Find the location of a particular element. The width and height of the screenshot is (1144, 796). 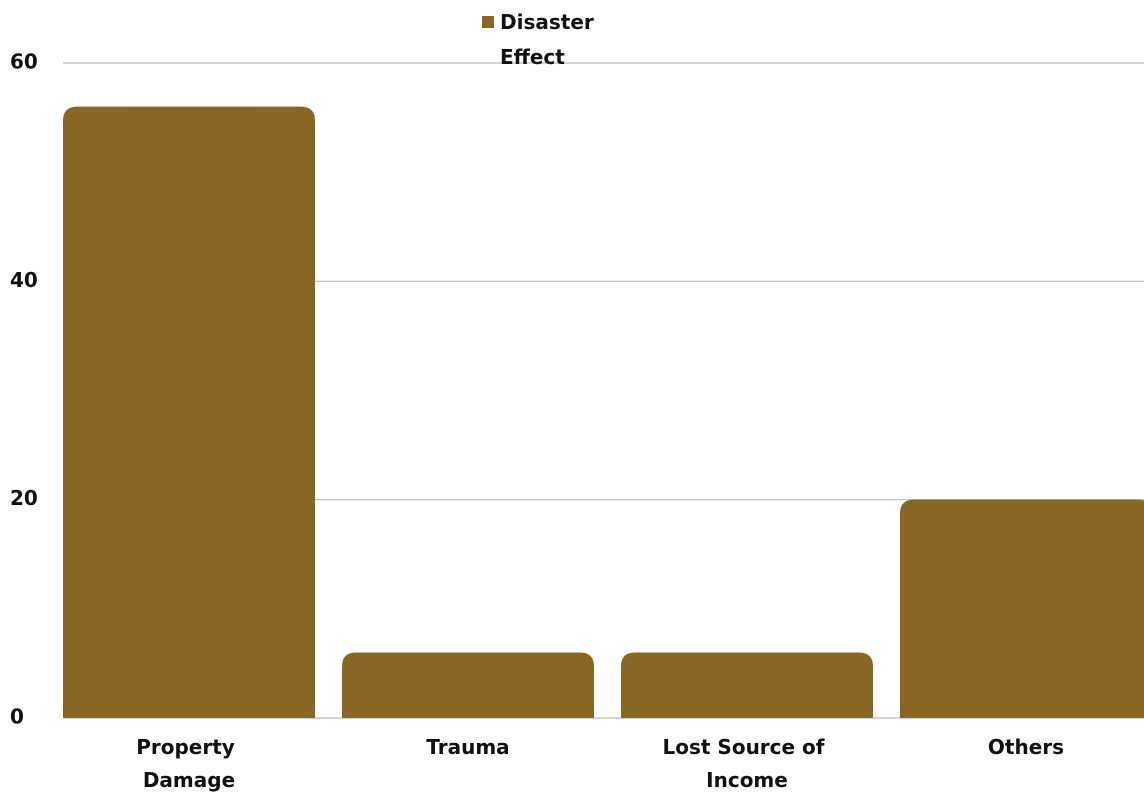

y-tick-label: 20 is located at coordinates (24, 498).